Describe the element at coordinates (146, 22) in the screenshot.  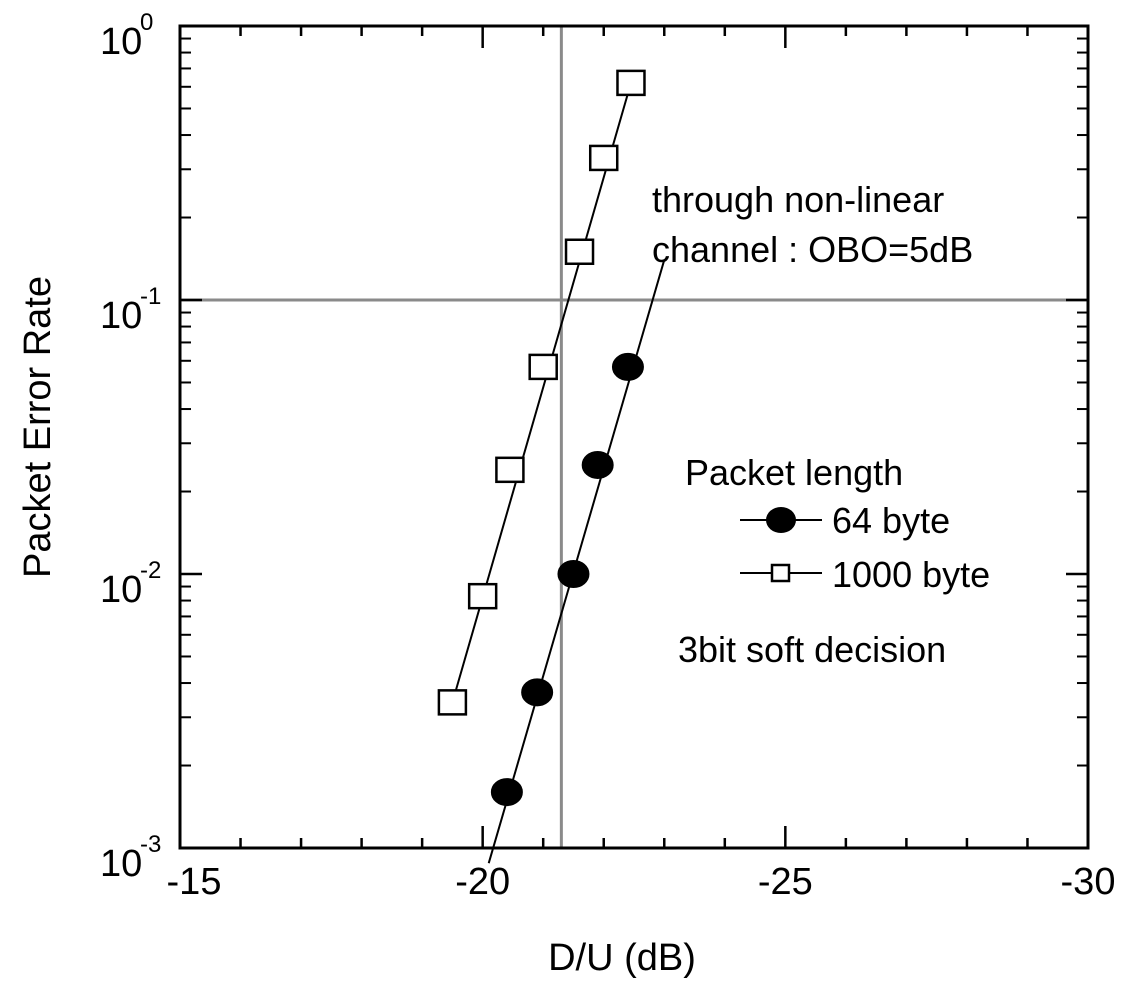
I see `y-tick-label-exponent: 0` at that location.